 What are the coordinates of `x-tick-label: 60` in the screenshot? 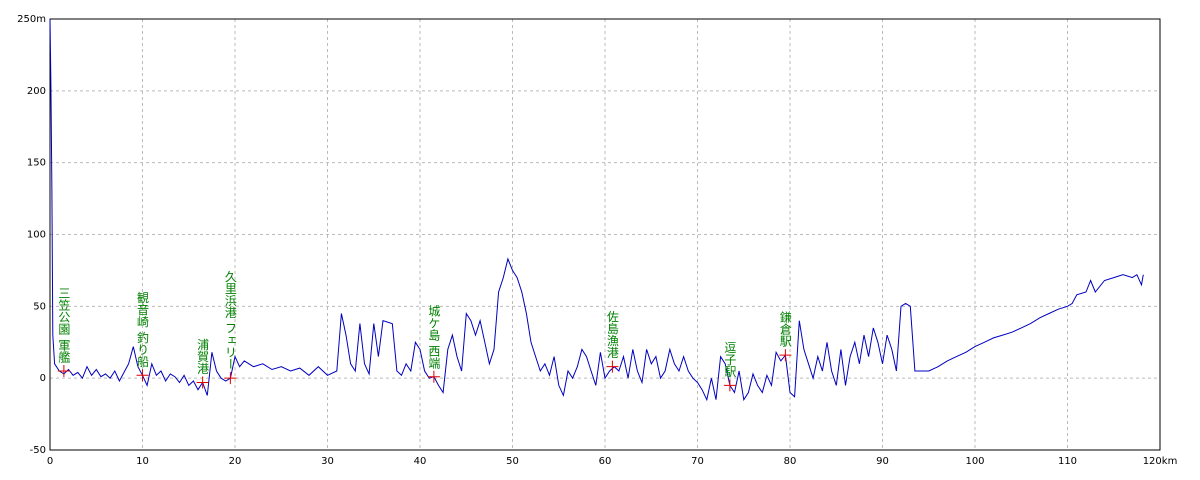 It's located at (605, 461).